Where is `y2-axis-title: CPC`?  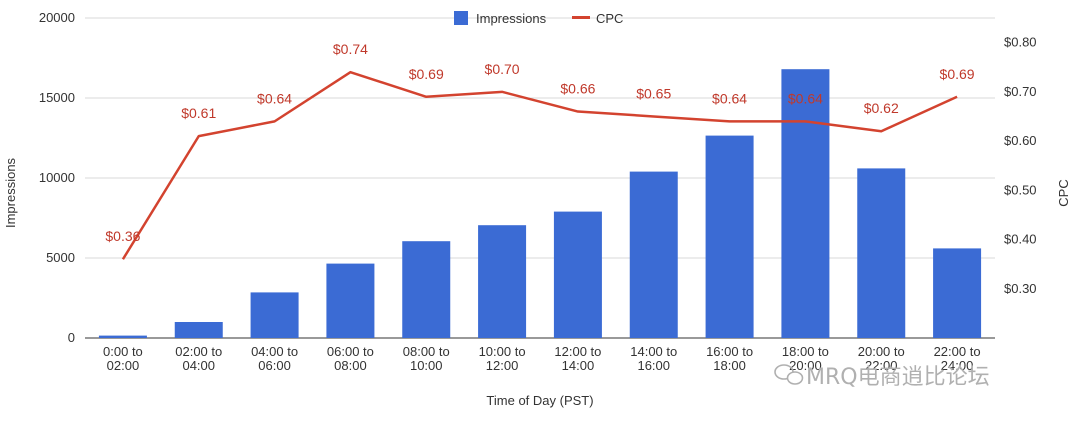 y2-axis-title: CPC is located at coordinates (1063, 192).